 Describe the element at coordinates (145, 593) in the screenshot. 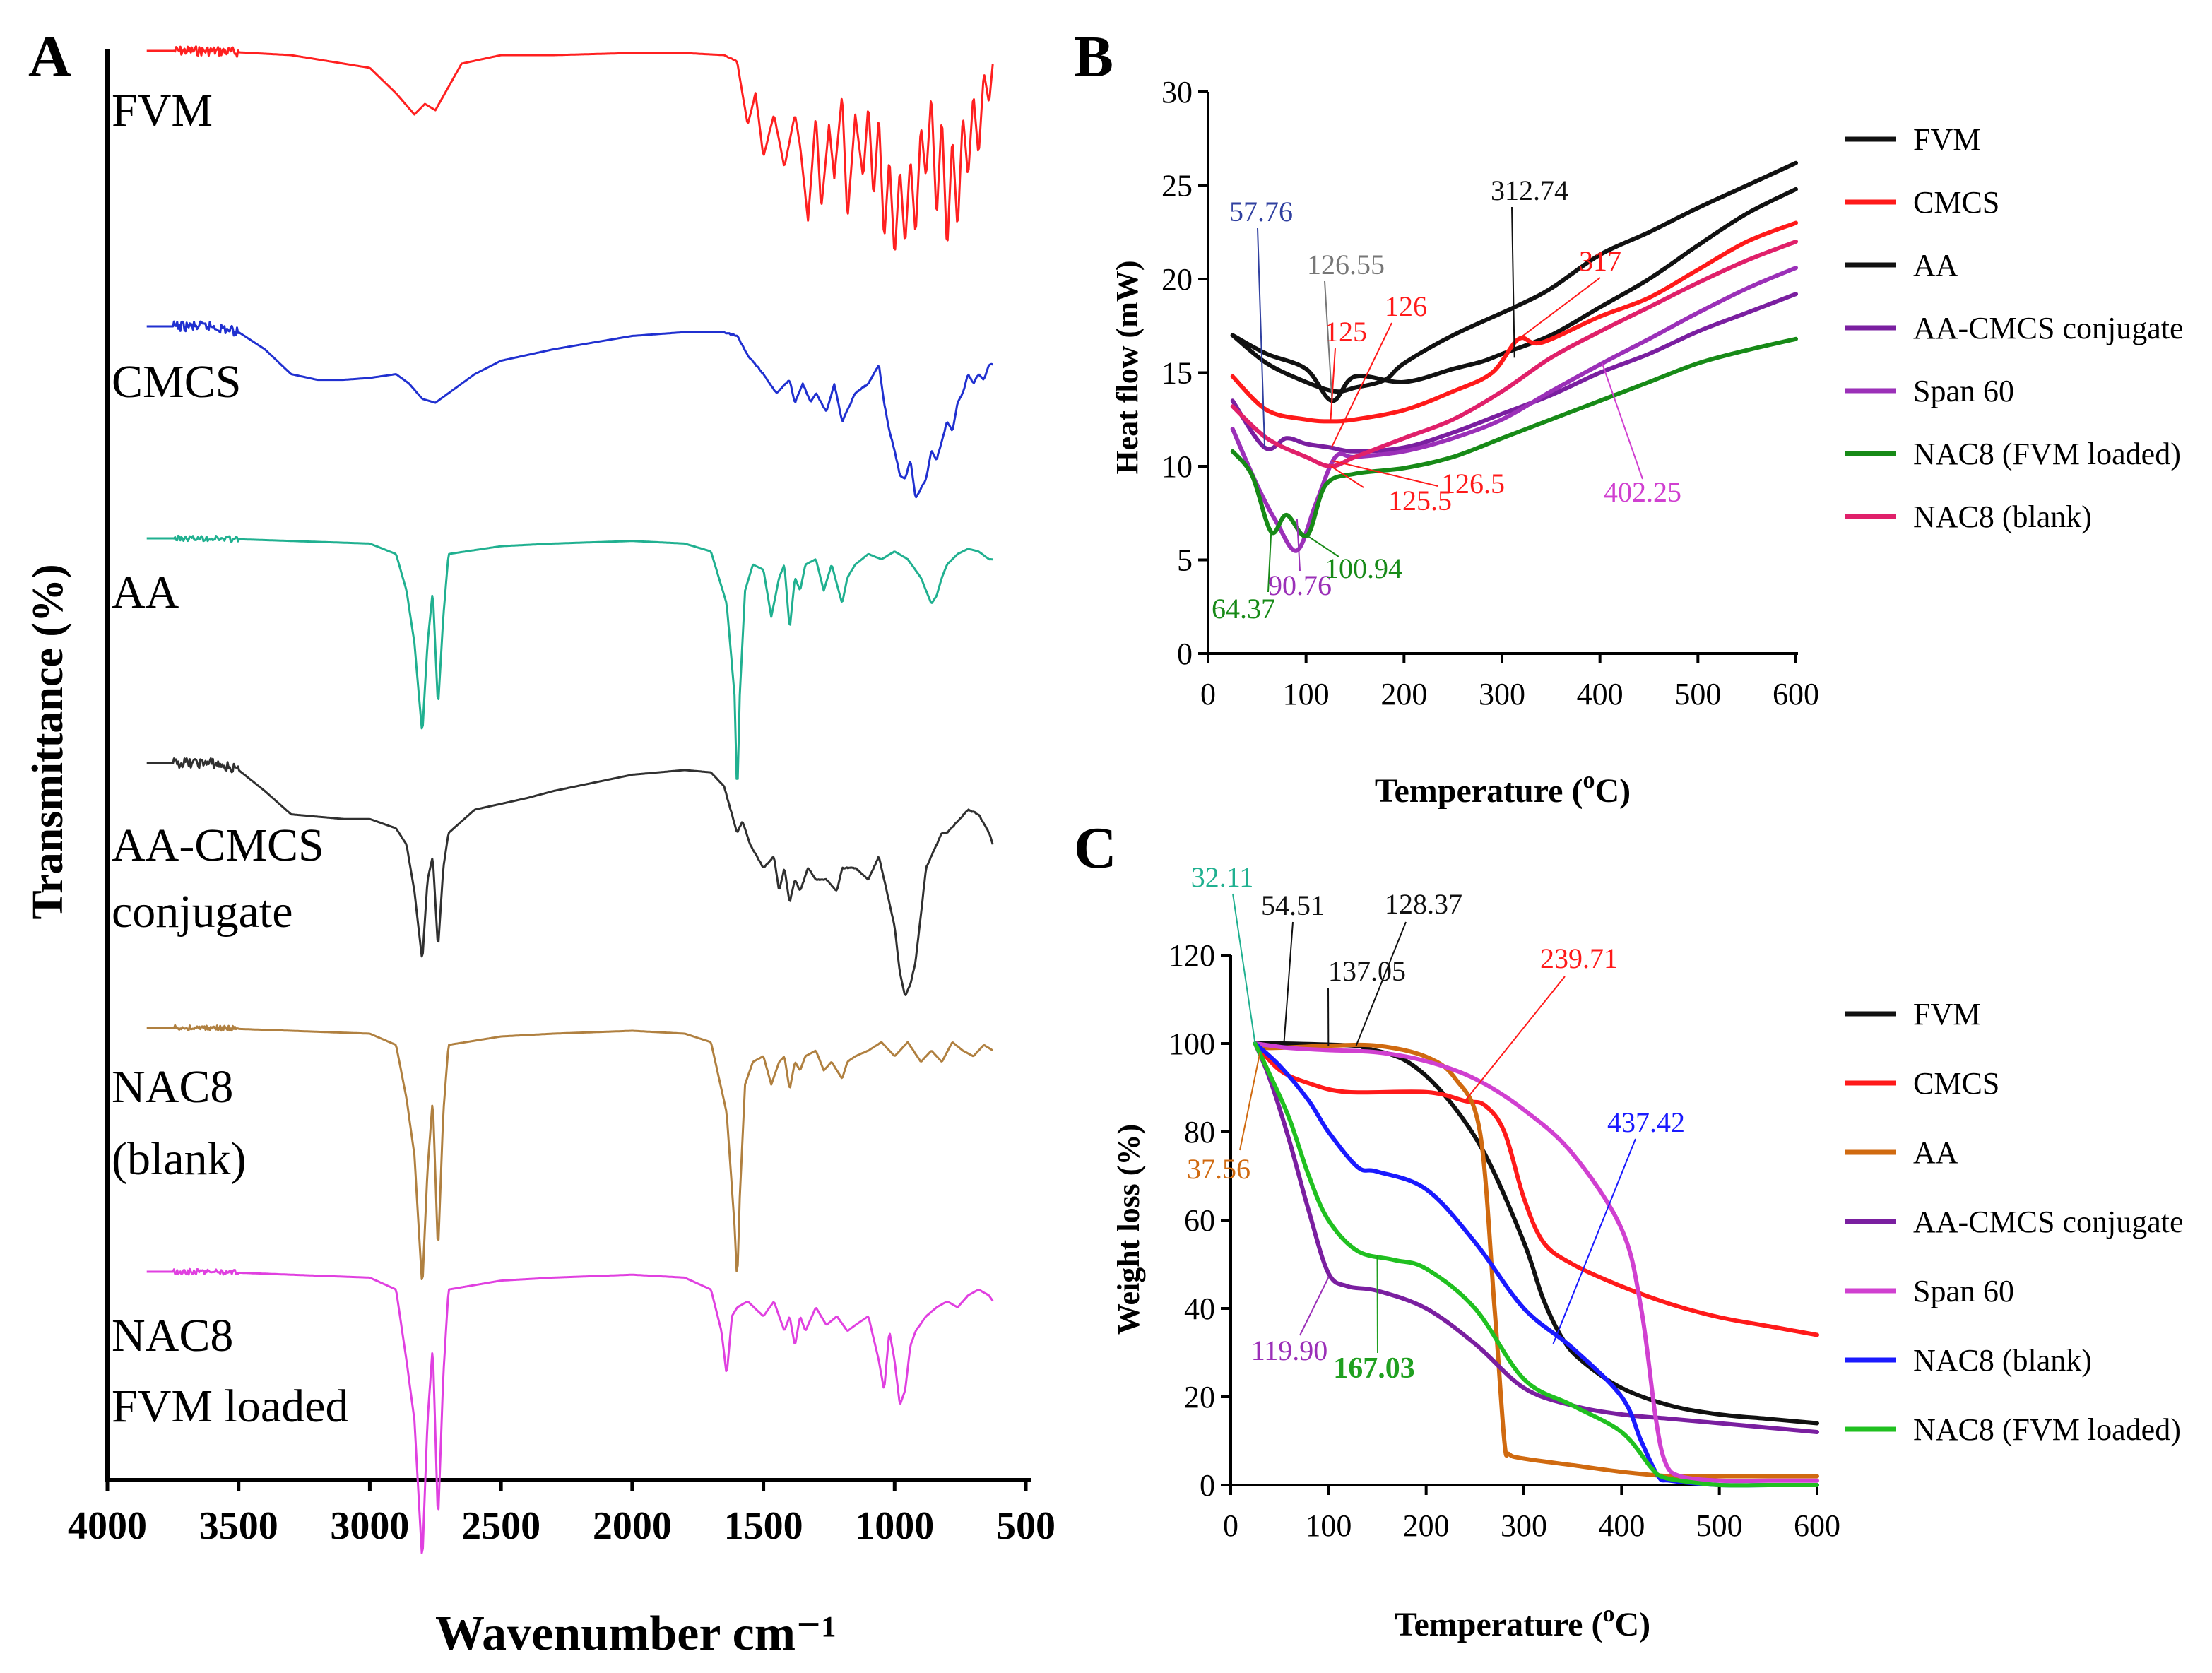

I see `trace-label-aa: AA` at that location.